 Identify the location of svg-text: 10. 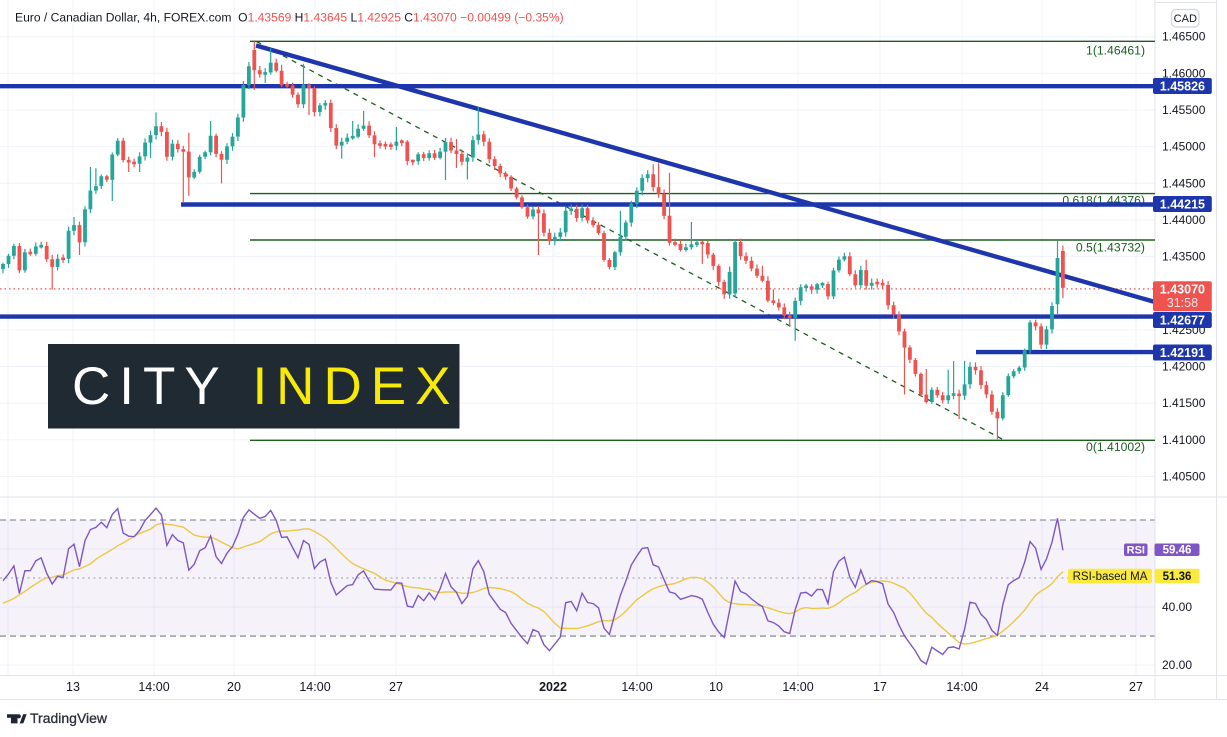
(716, 687).